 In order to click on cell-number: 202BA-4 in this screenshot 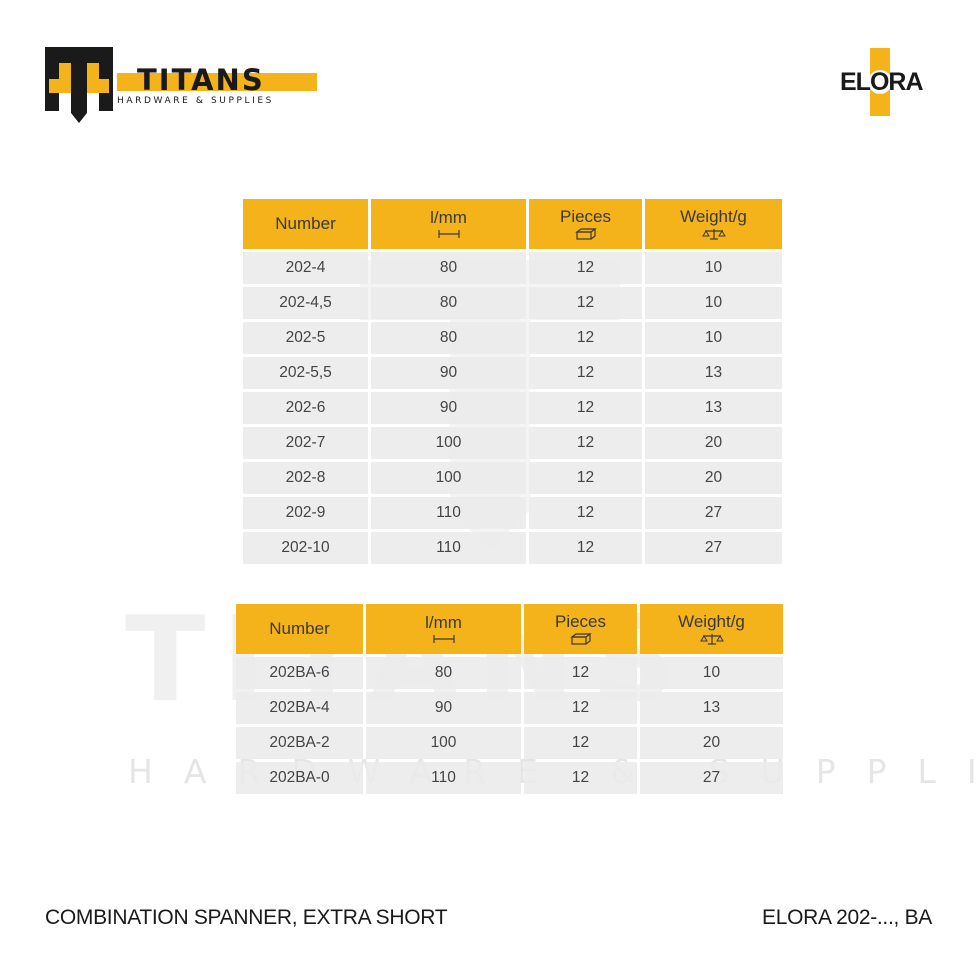, I will do `click(299, 708)`.